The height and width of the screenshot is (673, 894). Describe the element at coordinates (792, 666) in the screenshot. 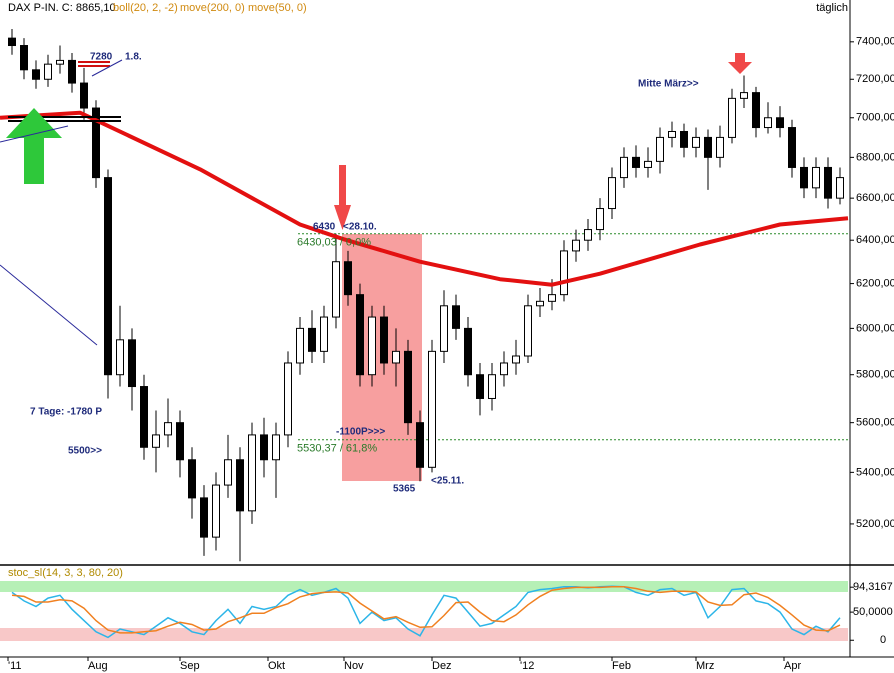

I see `x-tick-label: Apr` at that location.